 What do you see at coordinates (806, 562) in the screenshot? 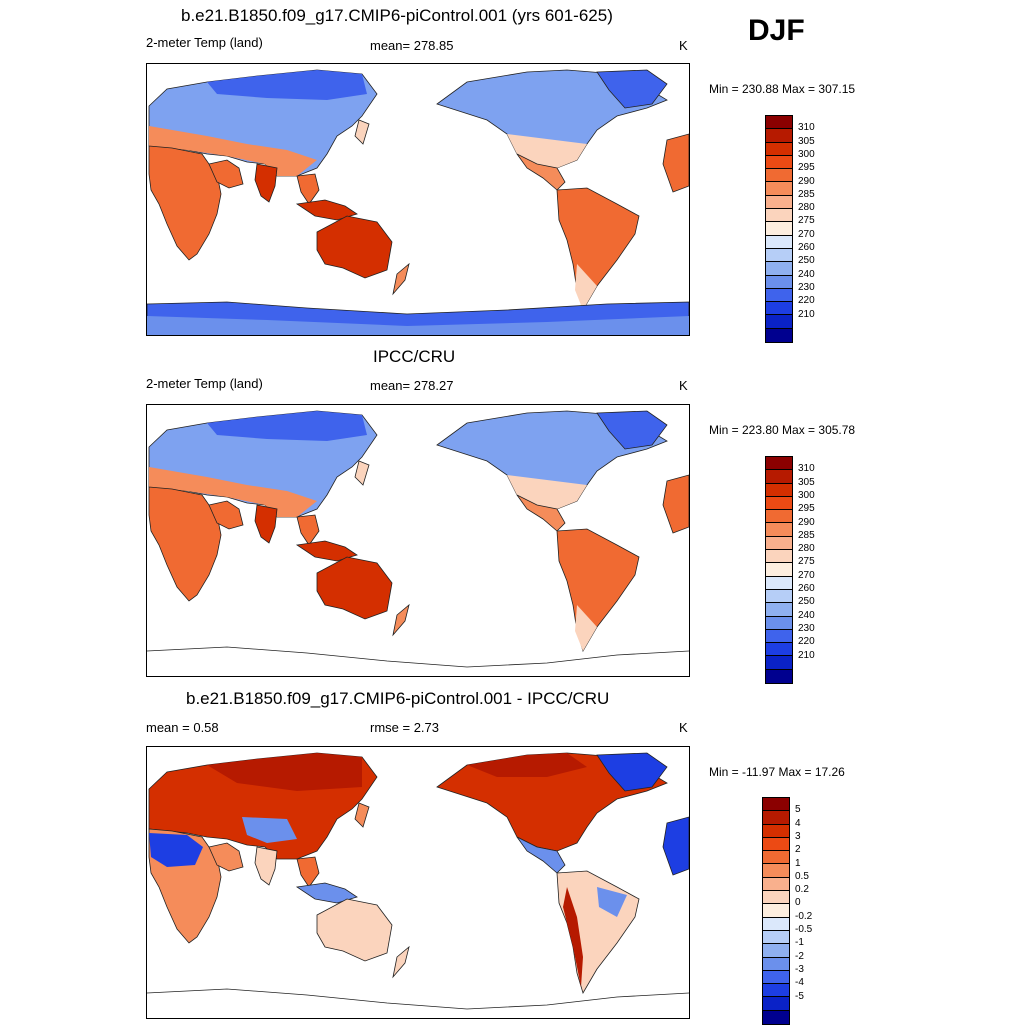
I see `colorbar-tick-label: 275` at bounding box center [806, 562].